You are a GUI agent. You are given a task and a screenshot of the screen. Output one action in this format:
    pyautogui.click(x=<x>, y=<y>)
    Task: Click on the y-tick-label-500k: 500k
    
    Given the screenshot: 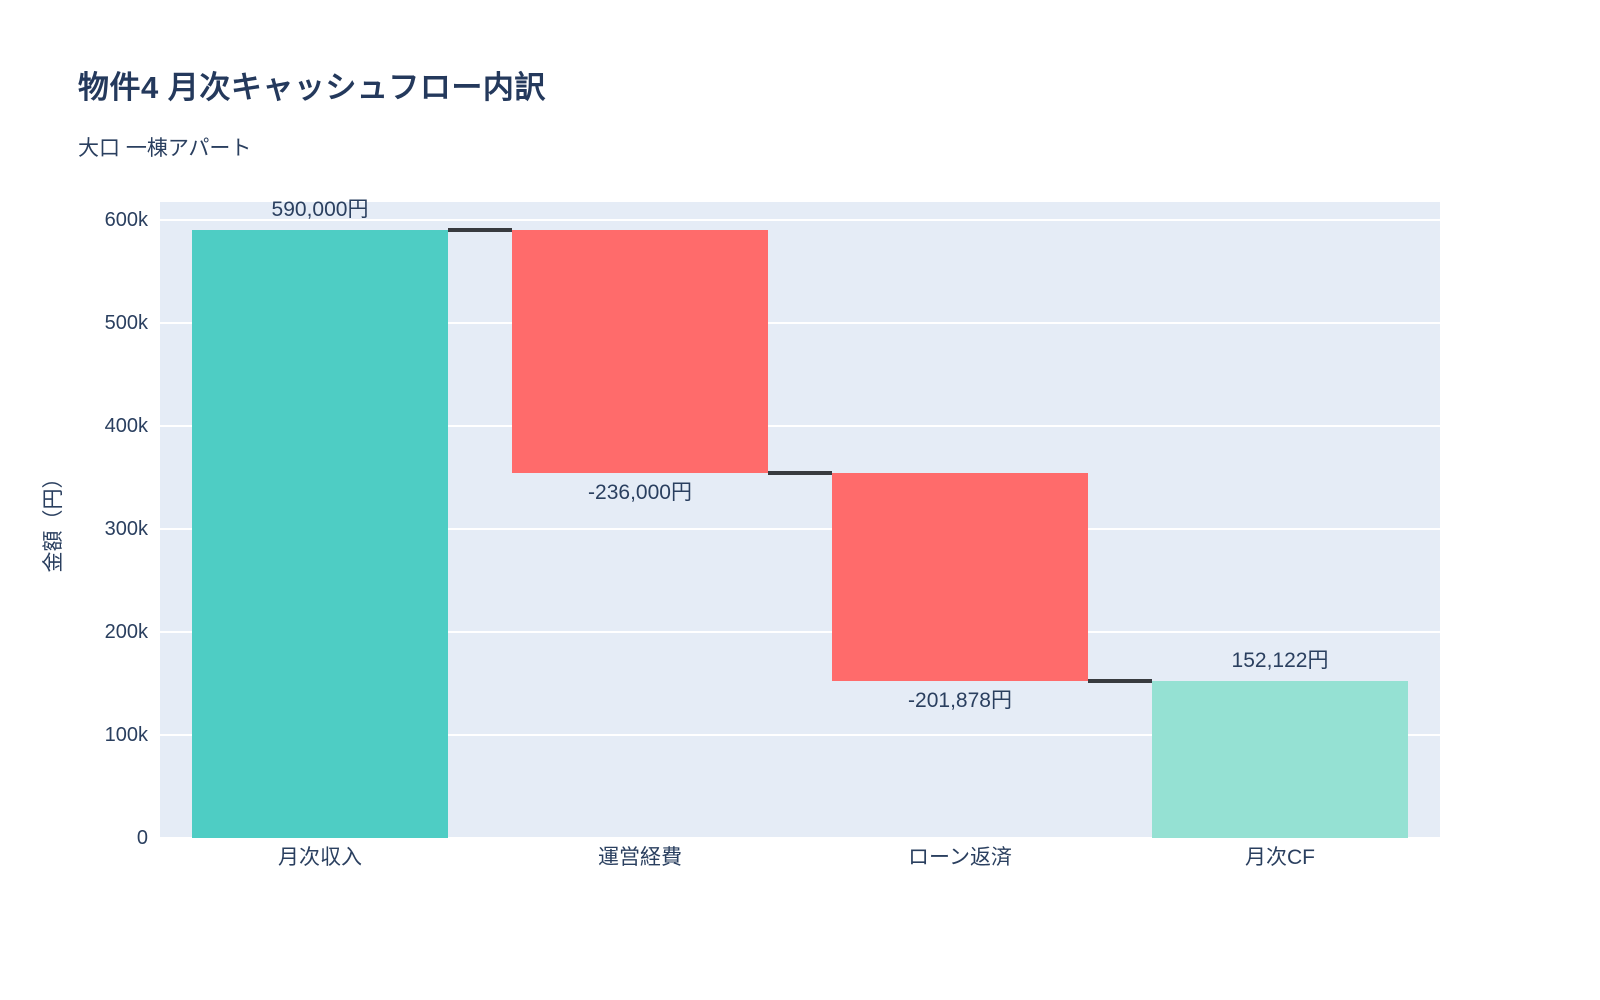 What is the action you would take?
    pyautogui.click(x=126, y=323)
    